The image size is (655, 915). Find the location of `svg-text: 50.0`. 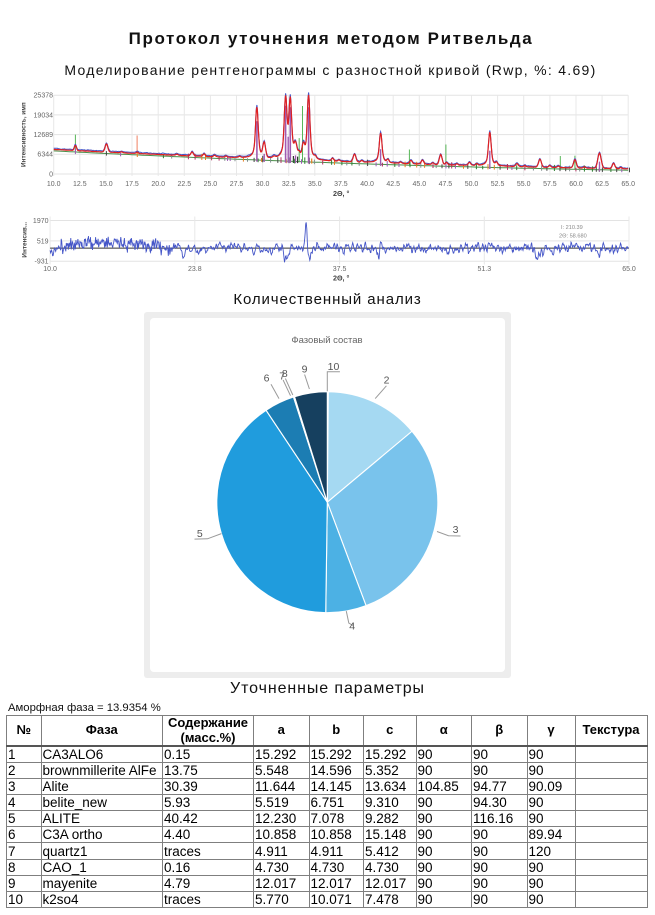

svg-text: 50.0 is located at coordinates (472, 184).